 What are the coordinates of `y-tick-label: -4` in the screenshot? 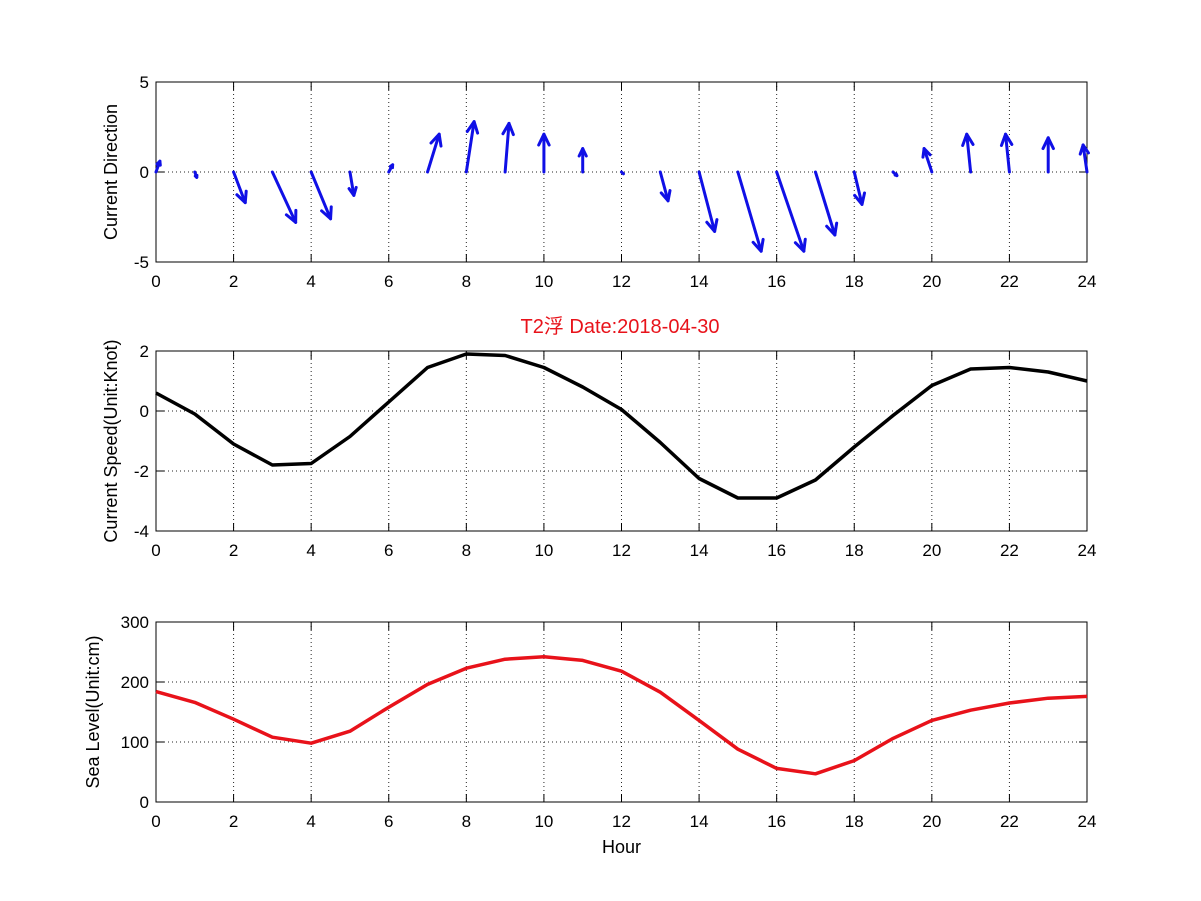 It's located at (141, 531).